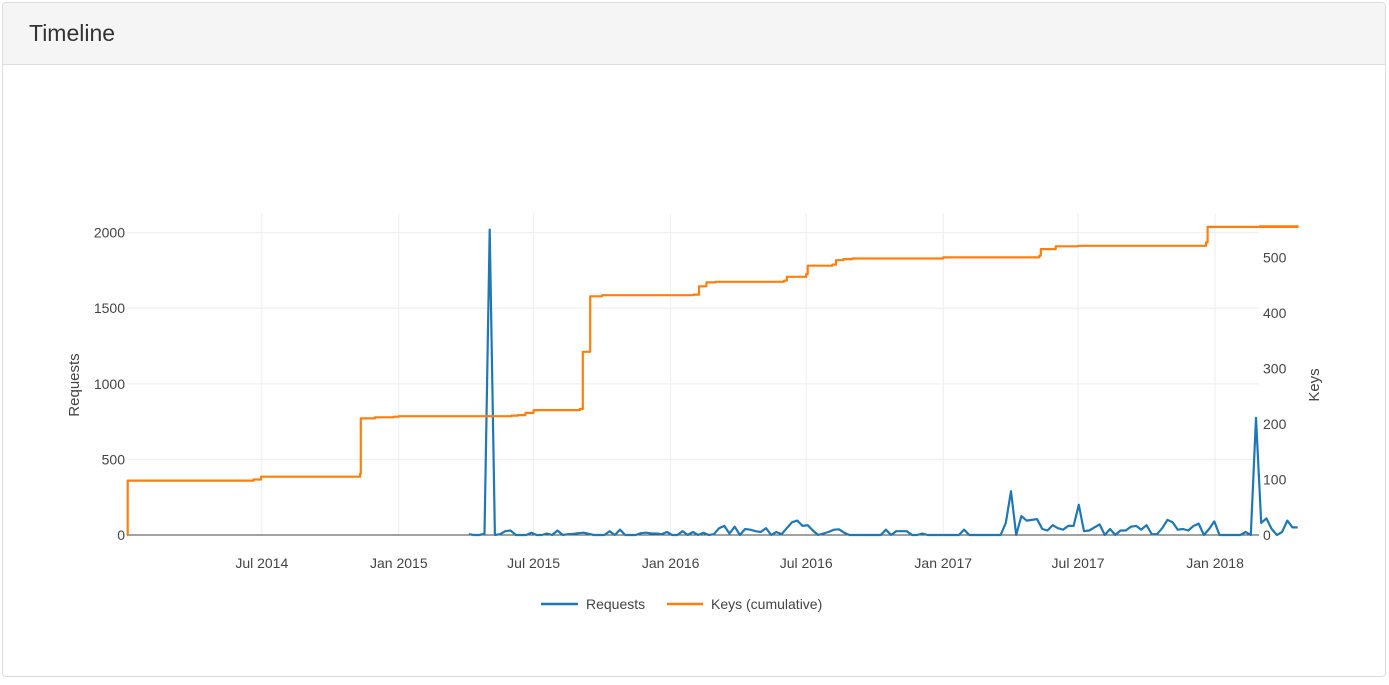 Image resolution: width=1389 pixels, height=685 pixels. I want to click on legend-keys-label: Keys (cumulative), so click(766, 604).